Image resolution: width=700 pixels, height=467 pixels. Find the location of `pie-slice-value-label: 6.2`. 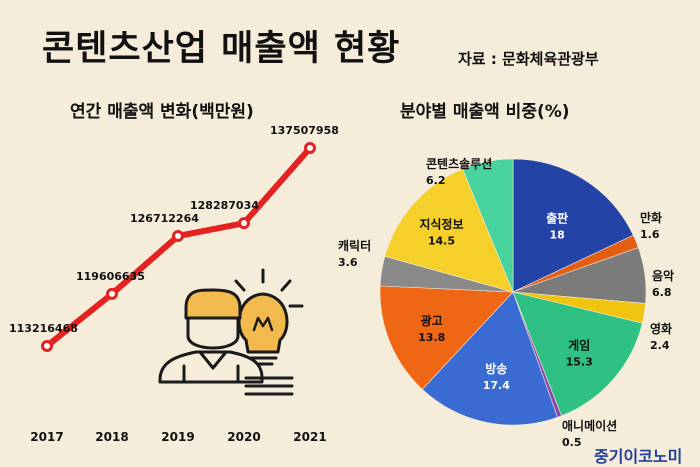

pie-slice-value-label: 6.2 is located at coordinates (436, 180).